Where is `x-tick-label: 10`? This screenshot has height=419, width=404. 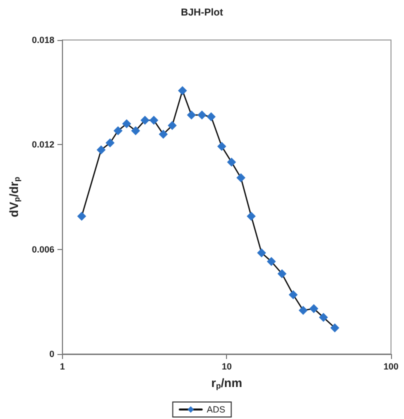
x-tick-label: 10 is located at coordinates (227, 367).